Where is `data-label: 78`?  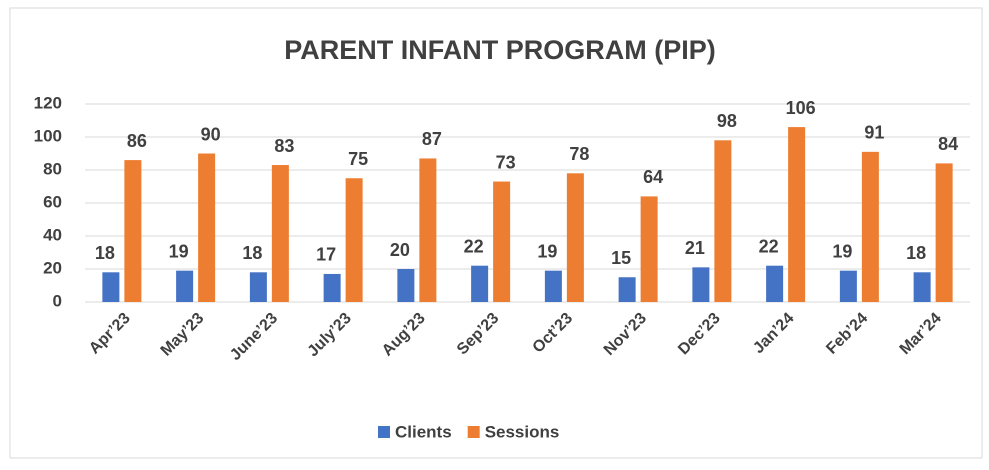
data-label: 78 is located at coordinates (579, 154).